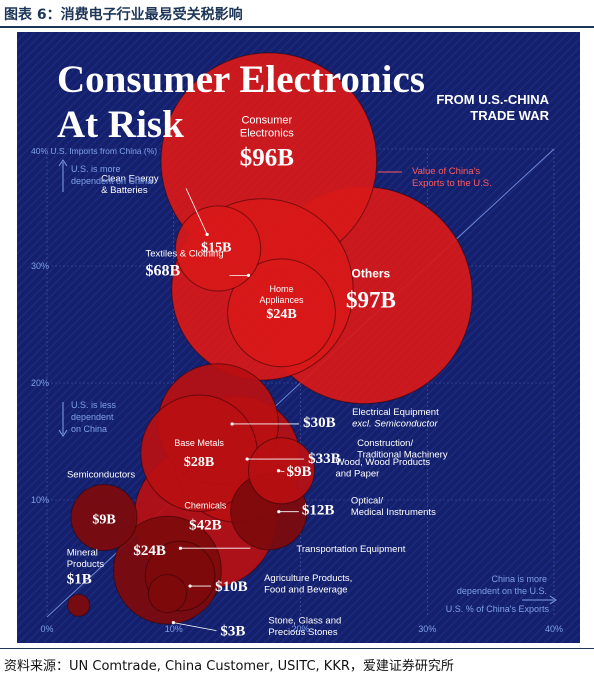 The image size is (594, 678). I want to click on less-dependent-arrowhead, so click(63, 433).